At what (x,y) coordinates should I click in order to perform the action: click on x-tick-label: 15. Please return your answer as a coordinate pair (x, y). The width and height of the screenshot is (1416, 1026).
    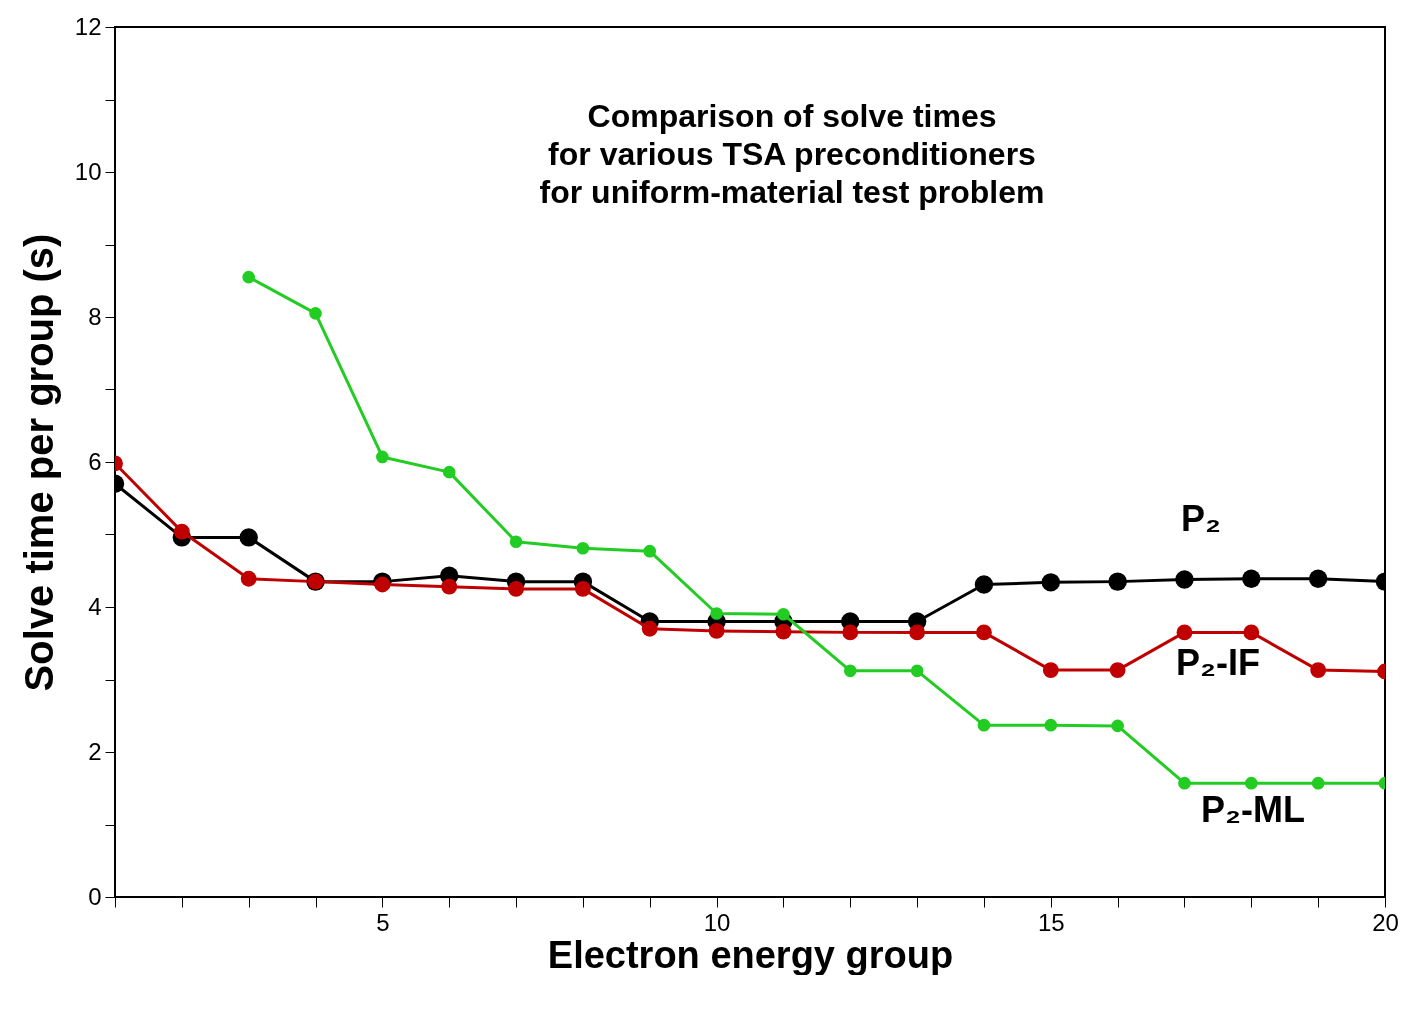
    Looking at the image, I should click on (1051, 922).